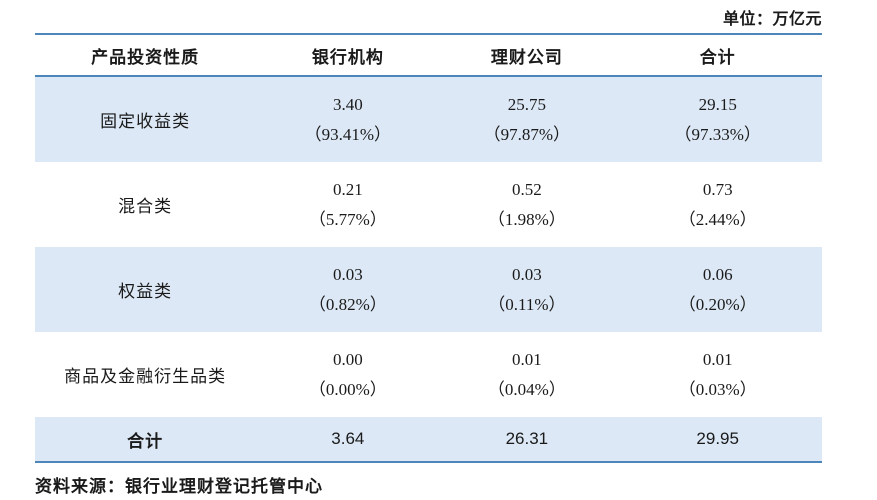 This screenshot has height=500, width=877. Describe the element at coordinates (348, 134) in the screenshot. I see `cell-percentage: （93.41%）` at that location.